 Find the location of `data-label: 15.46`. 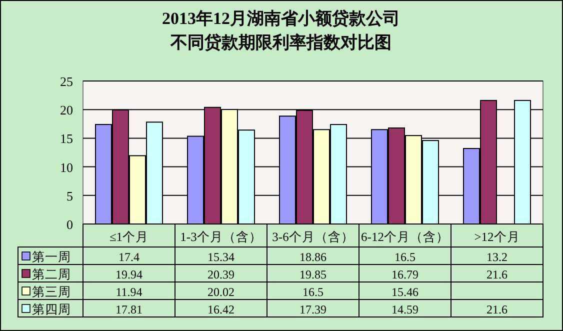

data-label: 15.46 is located at coordinates (405, 292).